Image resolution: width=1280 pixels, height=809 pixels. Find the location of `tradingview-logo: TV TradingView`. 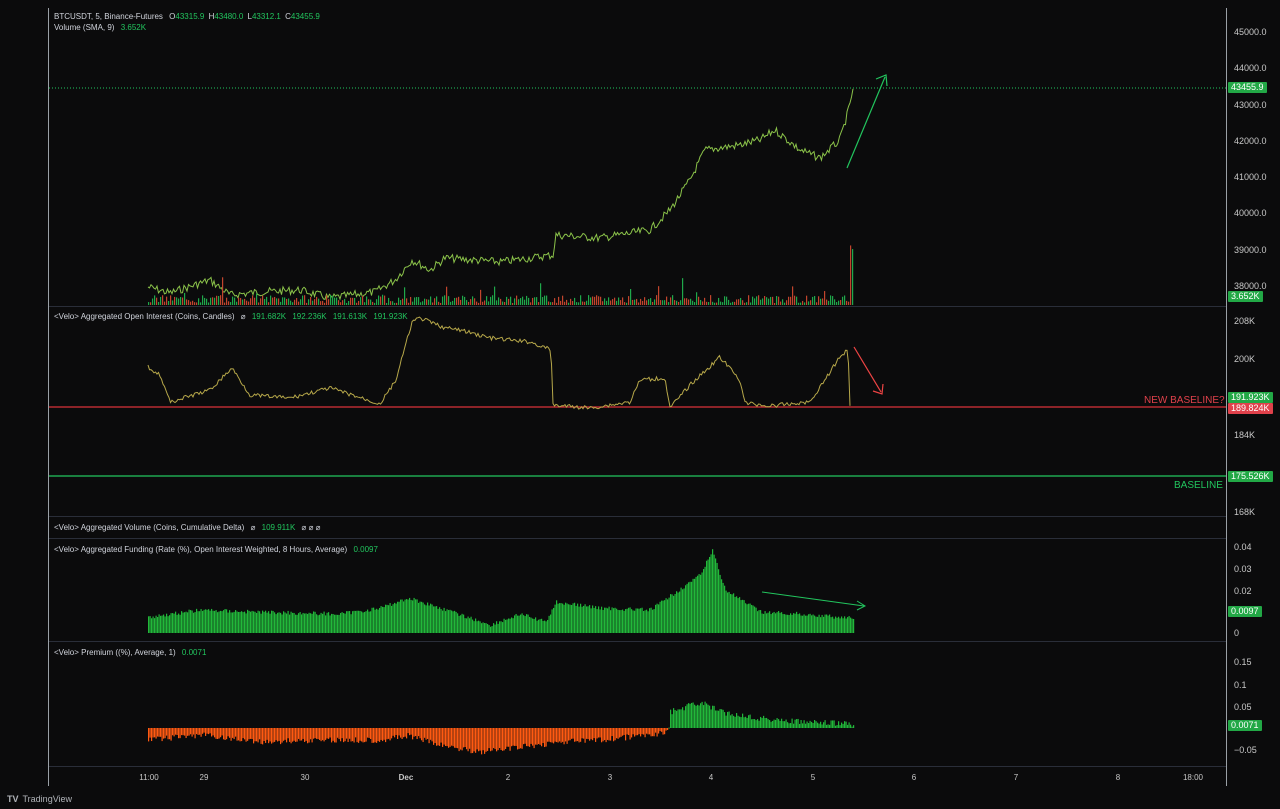

tradingview-logo: TV TradingView is located at coordinates (39, 799).